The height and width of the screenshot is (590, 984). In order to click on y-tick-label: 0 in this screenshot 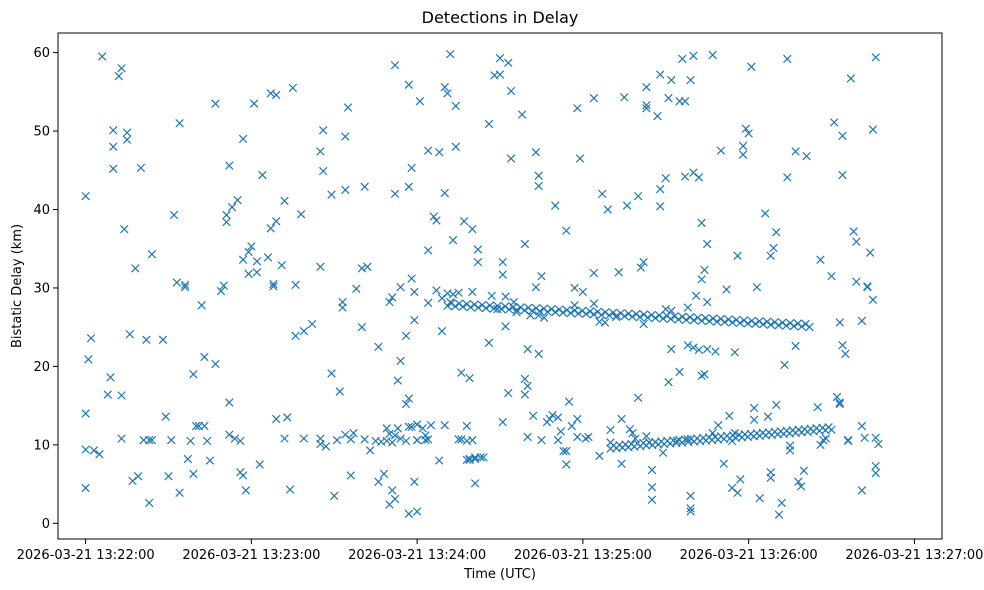, I will do `click(46, 524)`.